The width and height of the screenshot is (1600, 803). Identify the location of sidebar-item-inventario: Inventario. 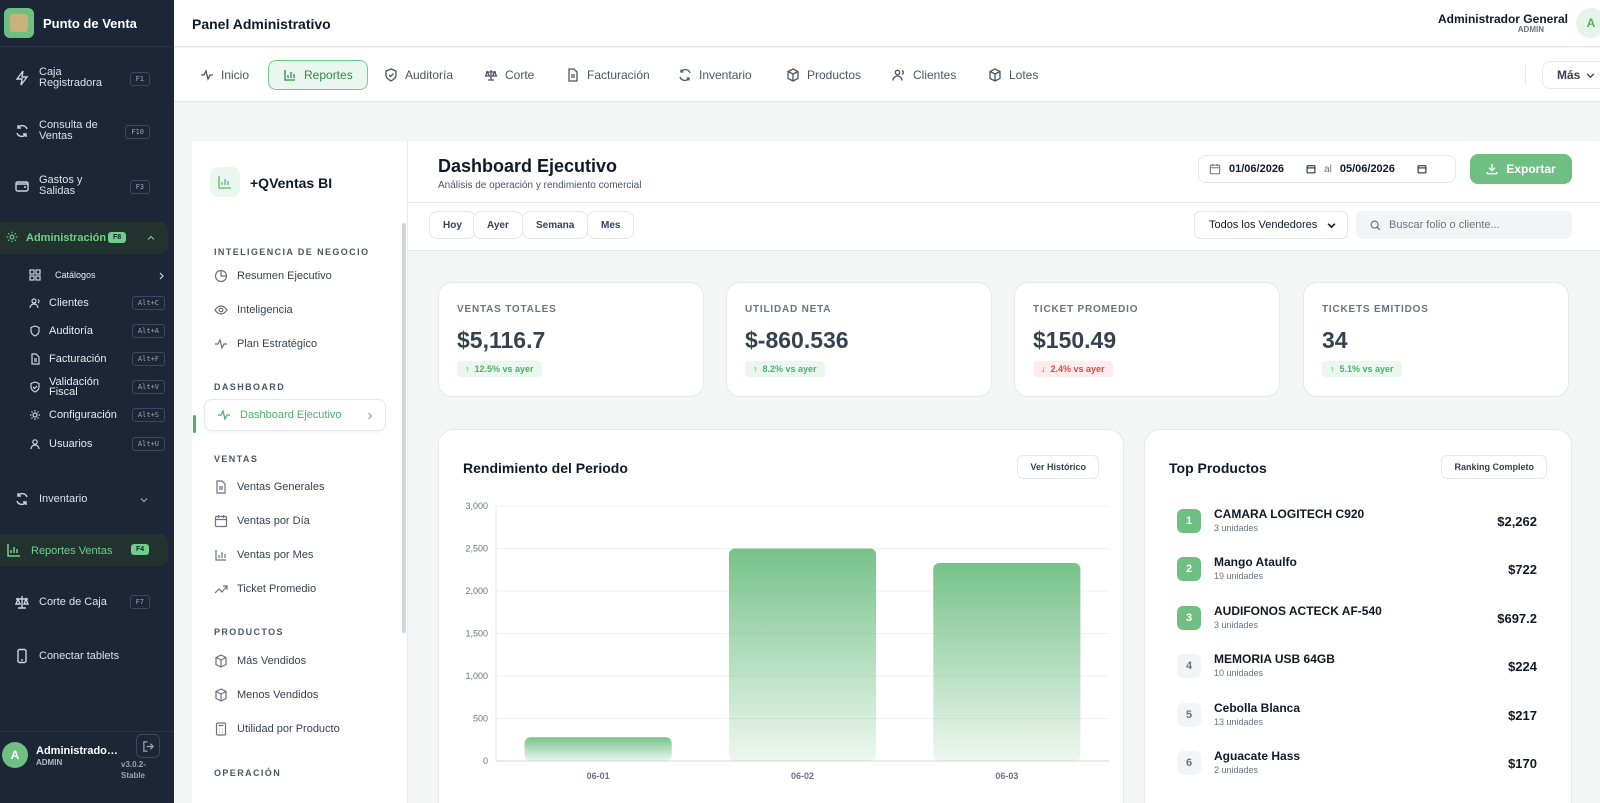
(87, 499).